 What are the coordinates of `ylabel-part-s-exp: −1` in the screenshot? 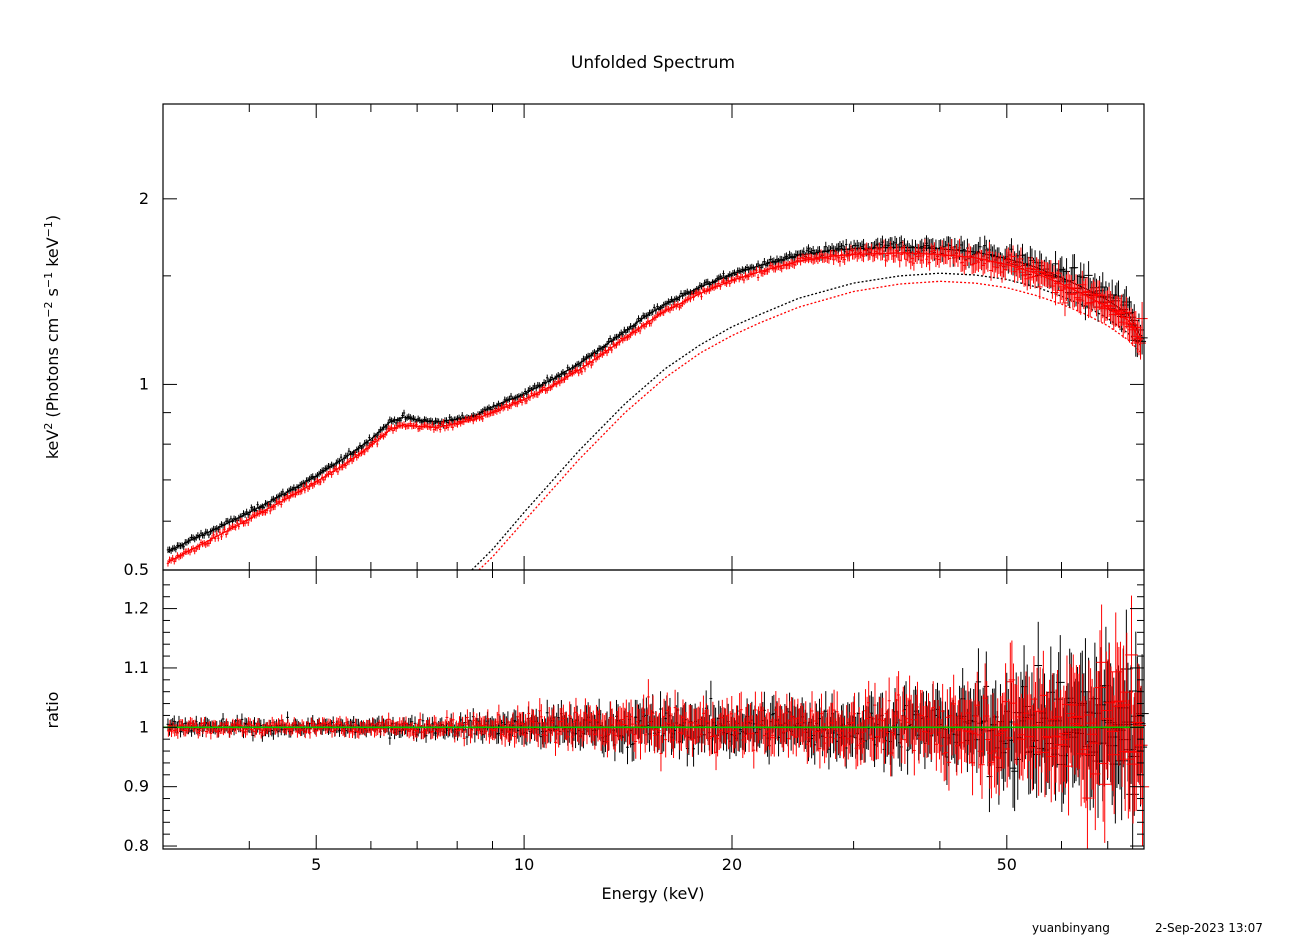 It's located at (48, 280).